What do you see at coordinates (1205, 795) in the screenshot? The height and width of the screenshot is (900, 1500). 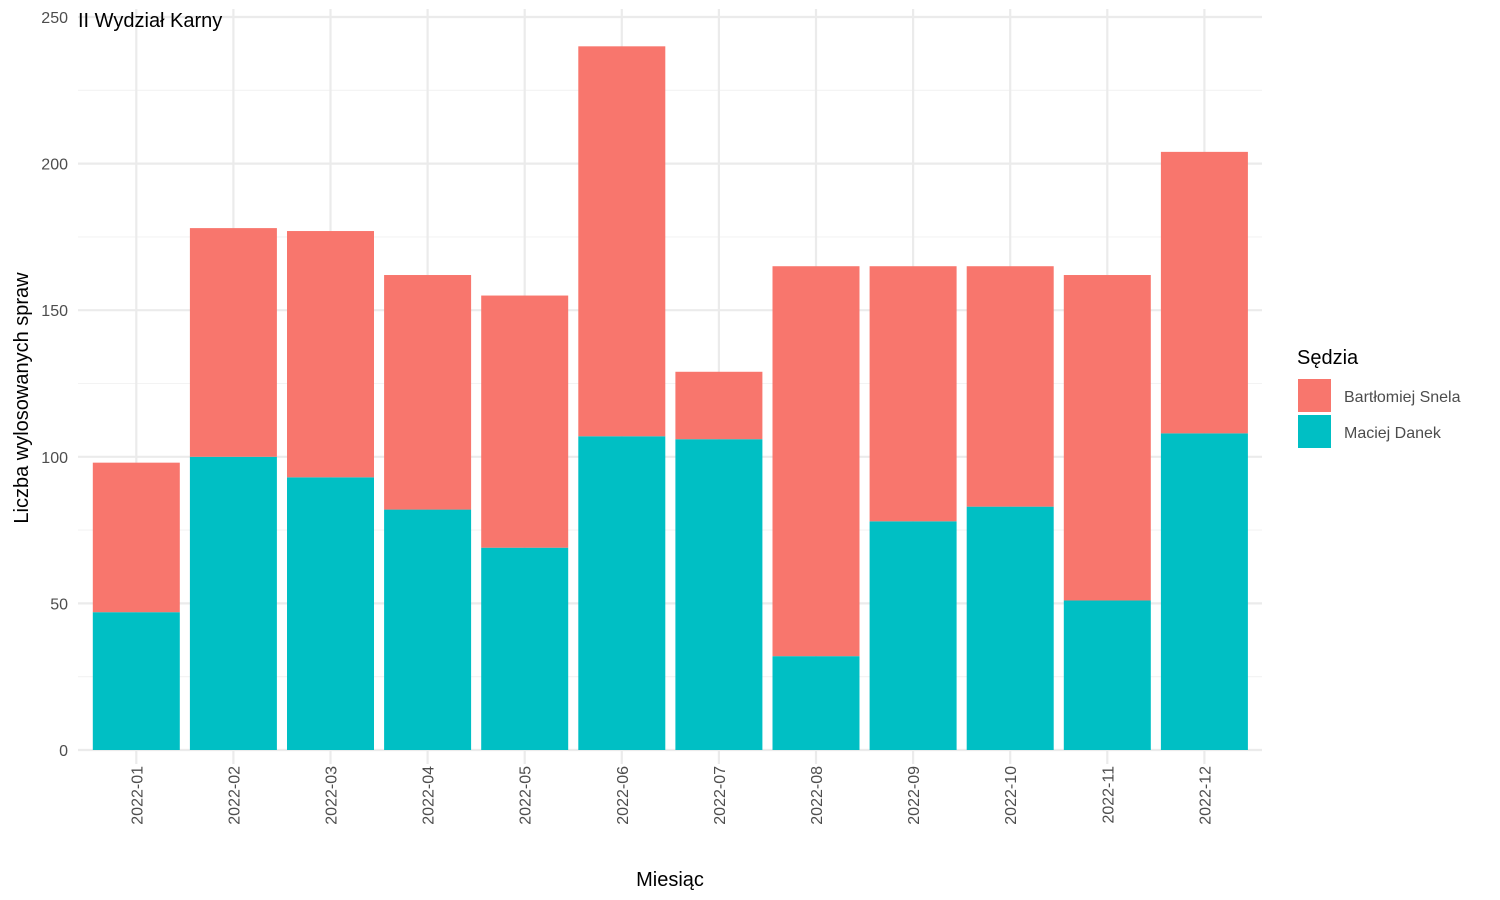 I see `x-tick-label: 2022-12` at bounding box center [1205, 795].